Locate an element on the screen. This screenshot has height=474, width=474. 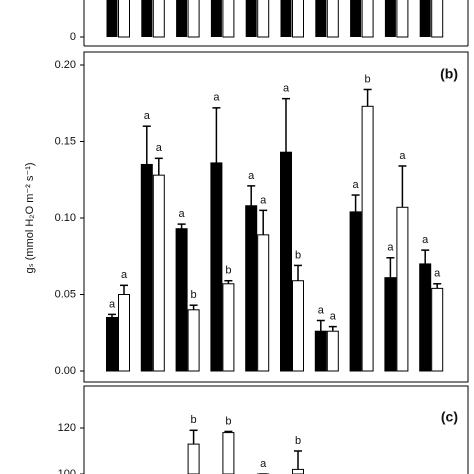
y-tick-label: 120 is located at coordinates (67, 428).